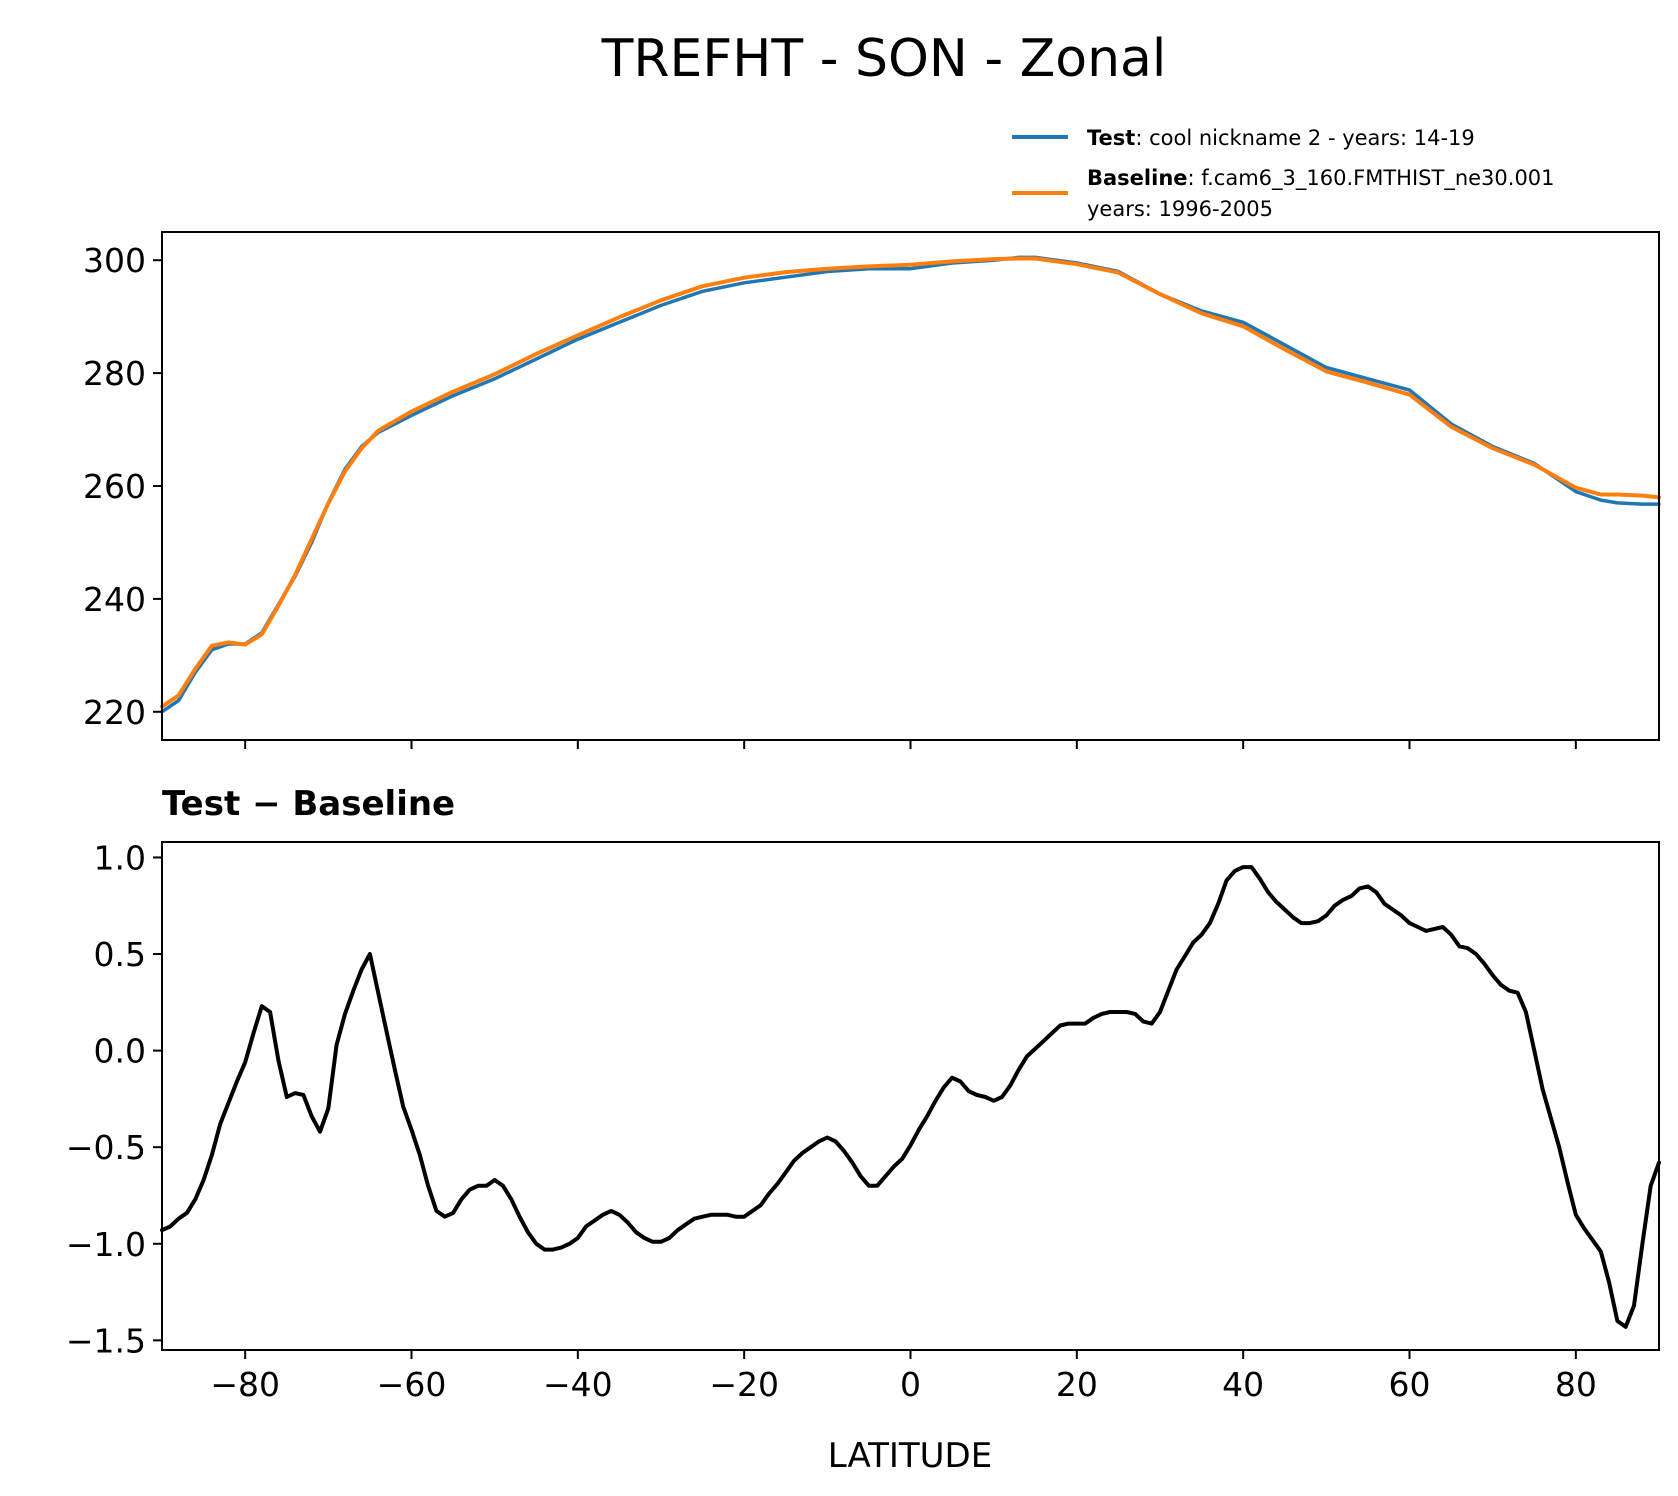 This screenshot has height=1496, width=1678. Describe the element at coordinates (114, 486) in the screenshot. I see `top-y-tick-label: 260` at that location.